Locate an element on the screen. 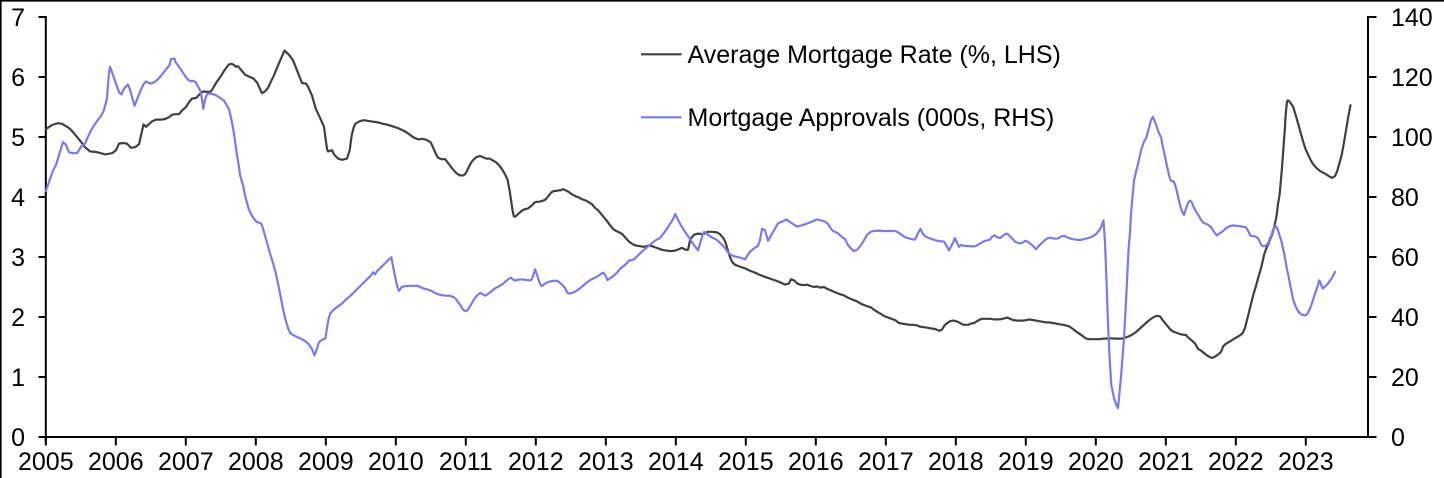 The height and width of the screenshot is (478, 1444). svg-text: 40 is located at coordinates (1405, 318).